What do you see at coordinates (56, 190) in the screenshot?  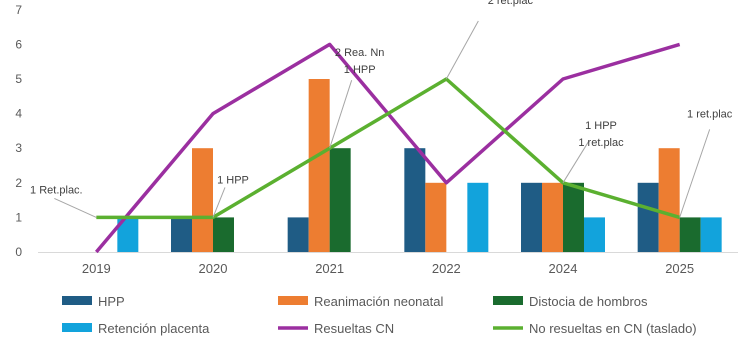 I see `annotation-label: 1 Ret.plac.` at bounding box center [56, 190].